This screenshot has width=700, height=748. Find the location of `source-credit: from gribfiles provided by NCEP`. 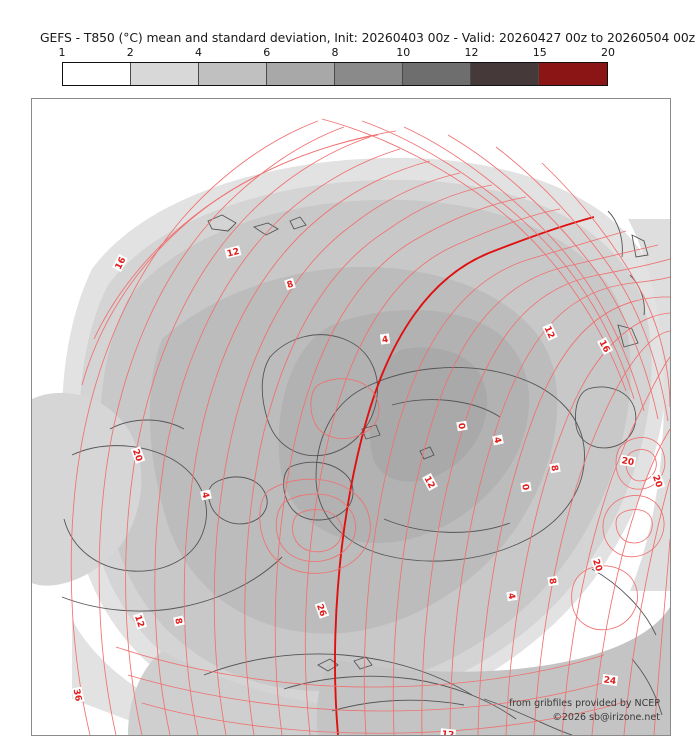

source-credit: from gribfiles provided by NCEP is located at coordinates (584, 703).